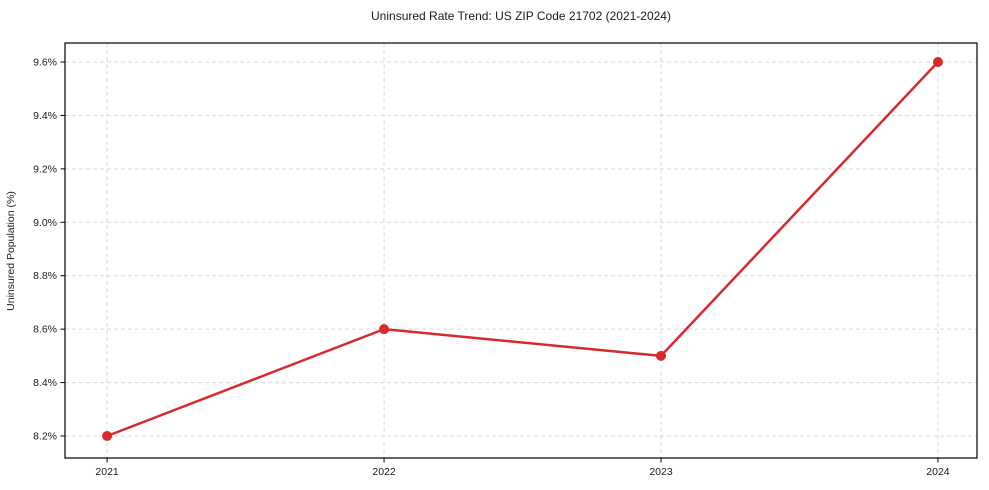  What do you see at coordinates (45, 223) in the screenshot?
I see `y-tick-label: 9.0%` at bounding box center [45, 223].